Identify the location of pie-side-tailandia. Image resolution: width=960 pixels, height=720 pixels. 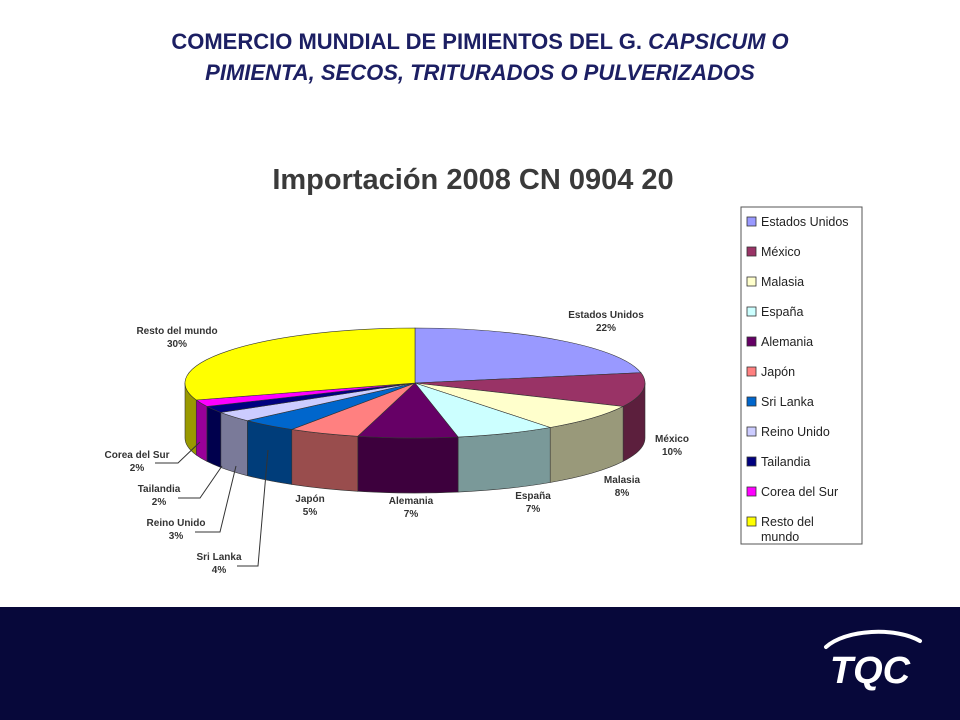
(214, 436).